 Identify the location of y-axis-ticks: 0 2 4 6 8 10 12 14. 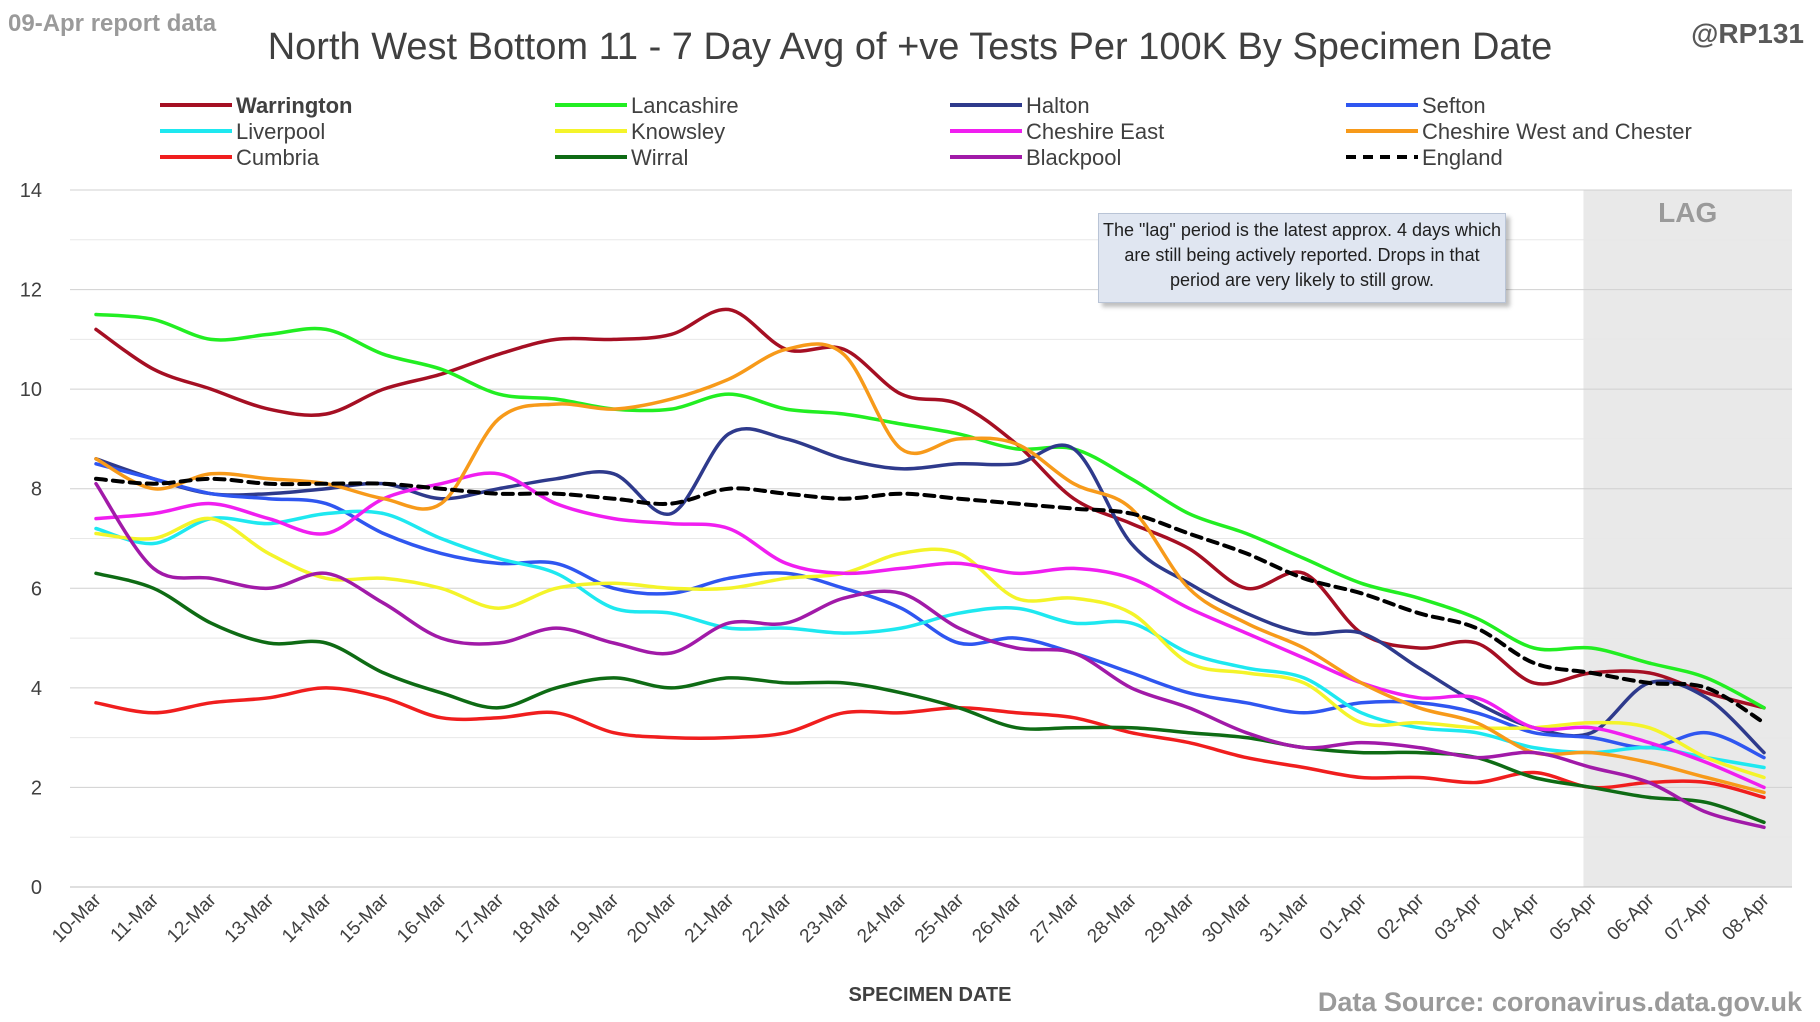
(31, 539).